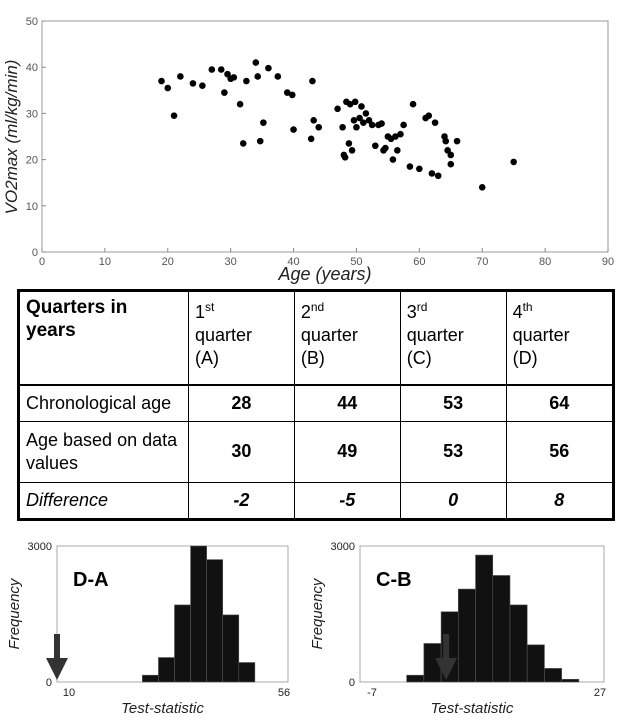 This screenshot has width=623, height=722. What do you see at coordinates (419, 262) in the screenshot?
I see `x-tick-label: 60` at bounding box center [419, 262].